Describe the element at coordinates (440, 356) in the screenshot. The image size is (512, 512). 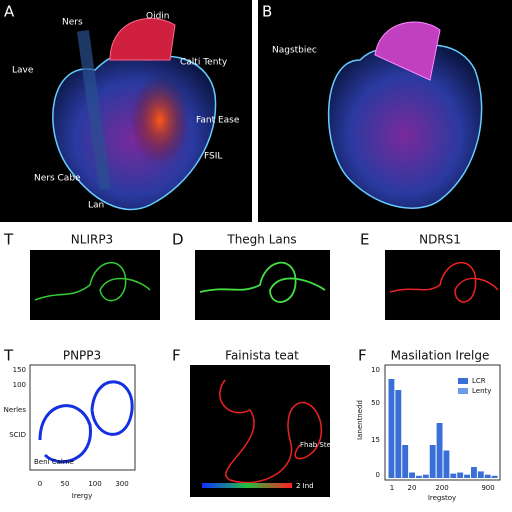
I see `panel-title: Masilation Irelge` at that location.